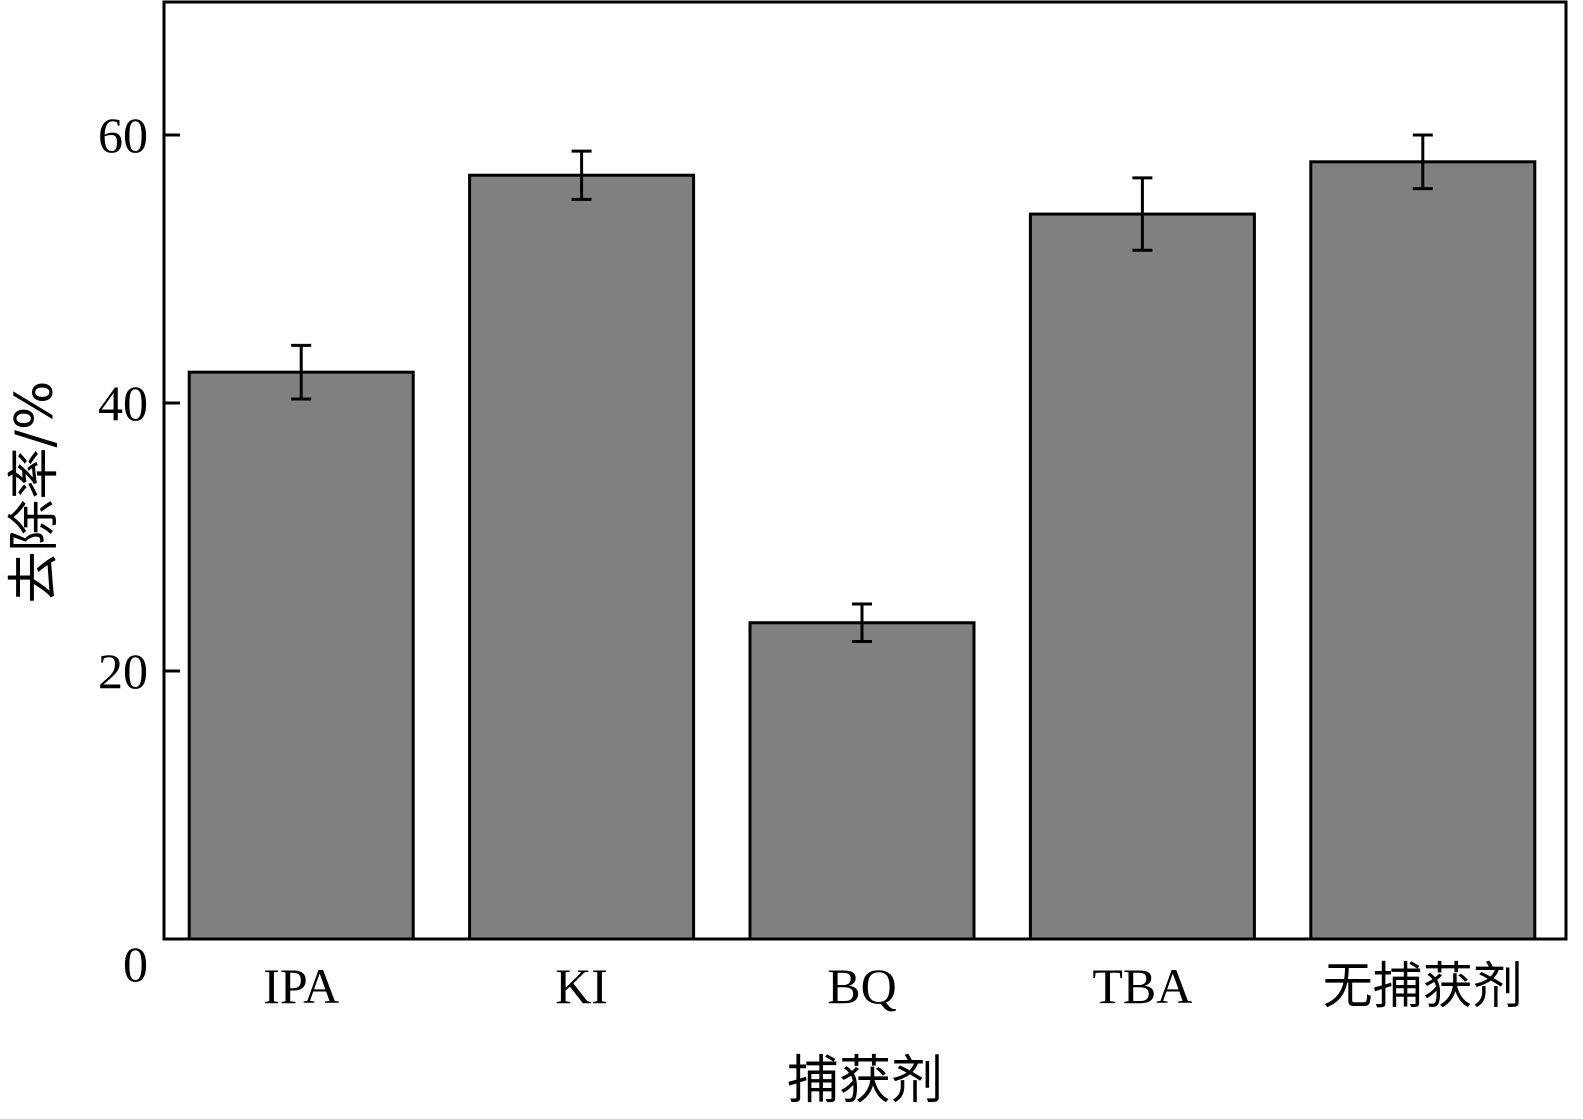 The height and width of the screenshot is (1119, 1583). Describe the element at coordinates (582, 557) in the screenshot. I see `bar-KI` at that location.